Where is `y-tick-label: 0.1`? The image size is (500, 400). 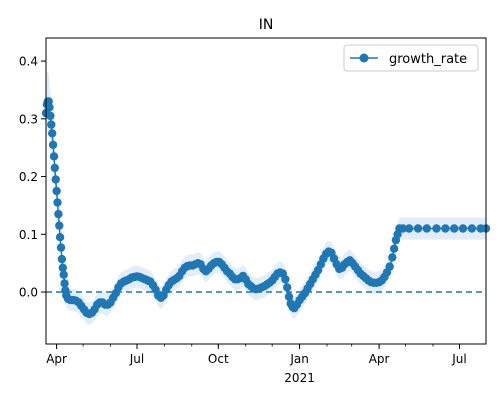 y-tick-label: 0.1 is located at coordinates (28, 235).